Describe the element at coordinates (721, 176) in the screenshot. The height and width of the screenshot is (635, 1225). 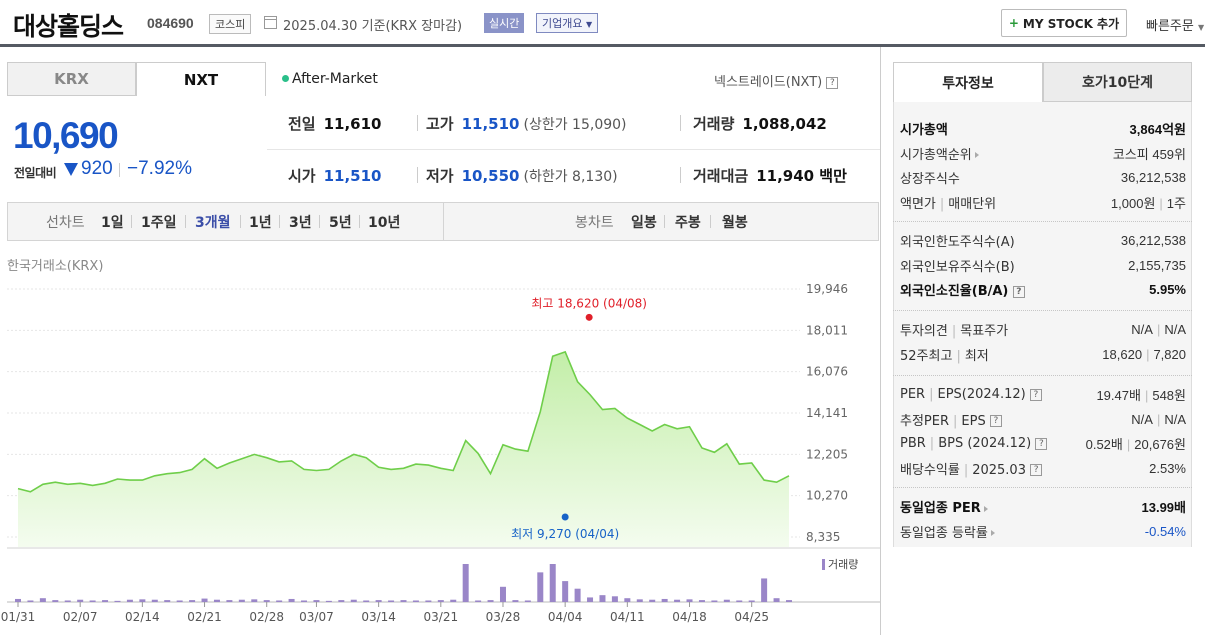
I see `stat-label: 거래대금` at that location.